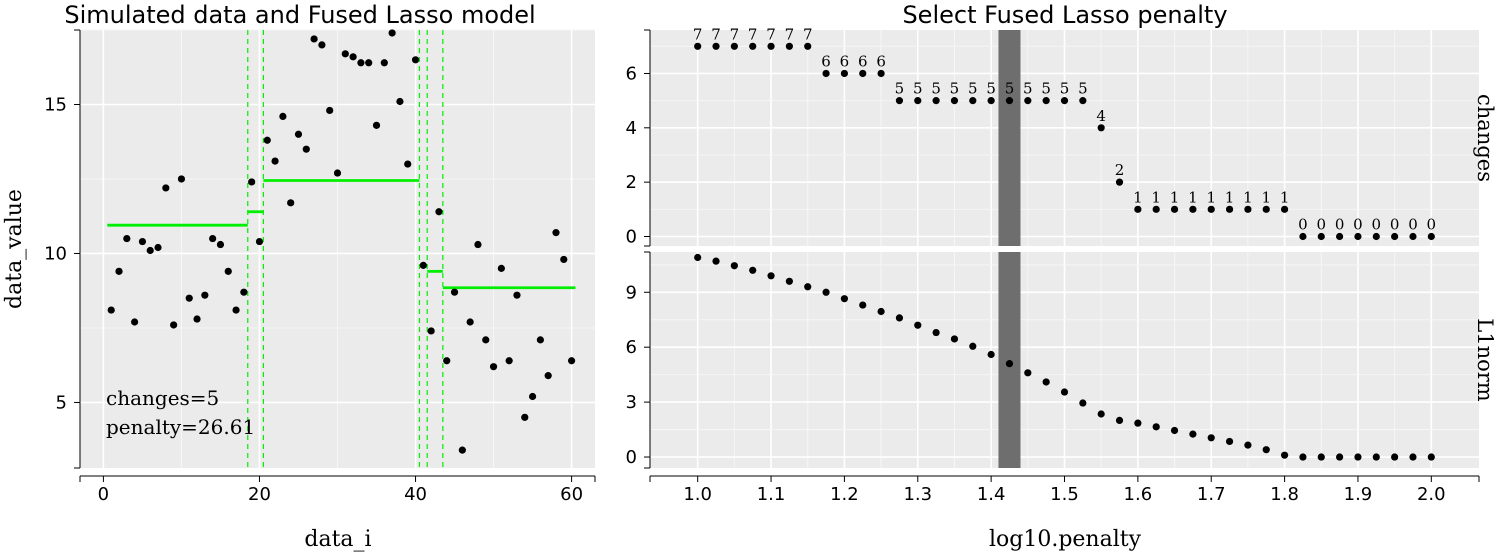 This screenshot has height=553, width=1499. What do you see at coordinates (631, 402) in the screenshot?
I see `bottom-y-tick-label: 3` at bounding box center [631, 402].